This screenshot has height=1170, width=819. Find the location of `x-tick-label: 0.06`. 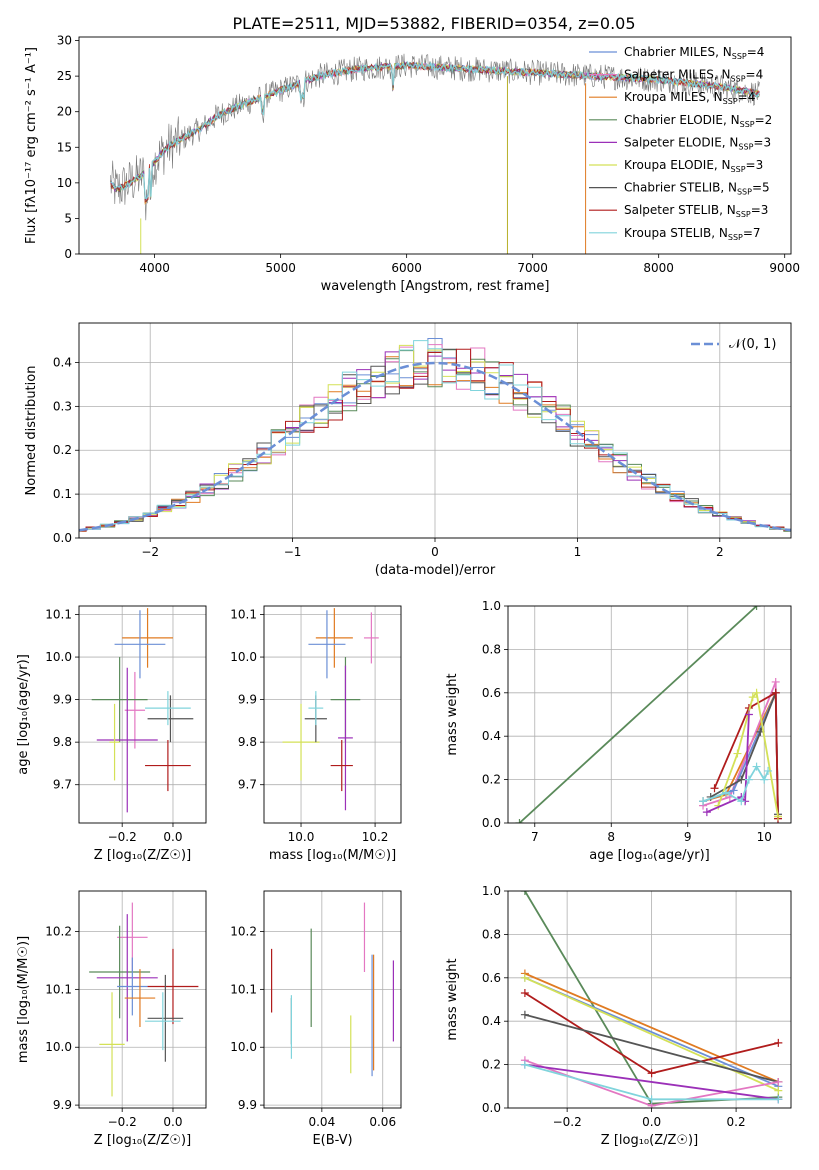

x-tick-label: 0.06 is located at coordinates (382, 1122).